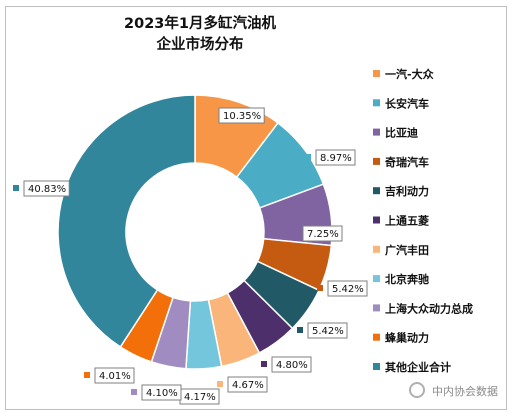 The width and height of the screenshot is (512, 416). What do you see at coordinates (407, 279) in the screenshot?
I see `legend-label: 北京奔驰` at bounding box center [407, 279].